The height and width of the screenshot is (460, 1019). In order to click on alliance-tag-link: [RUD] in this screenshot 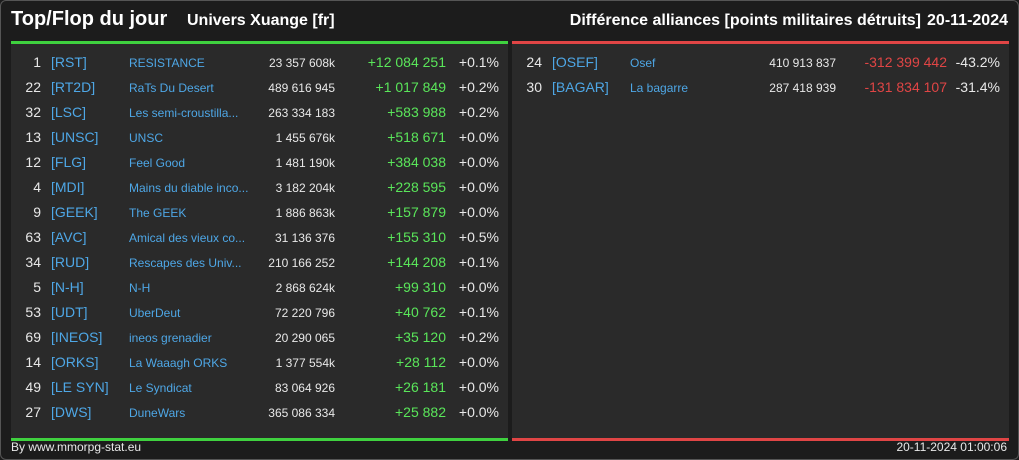, I will do `click(70, 262)`.